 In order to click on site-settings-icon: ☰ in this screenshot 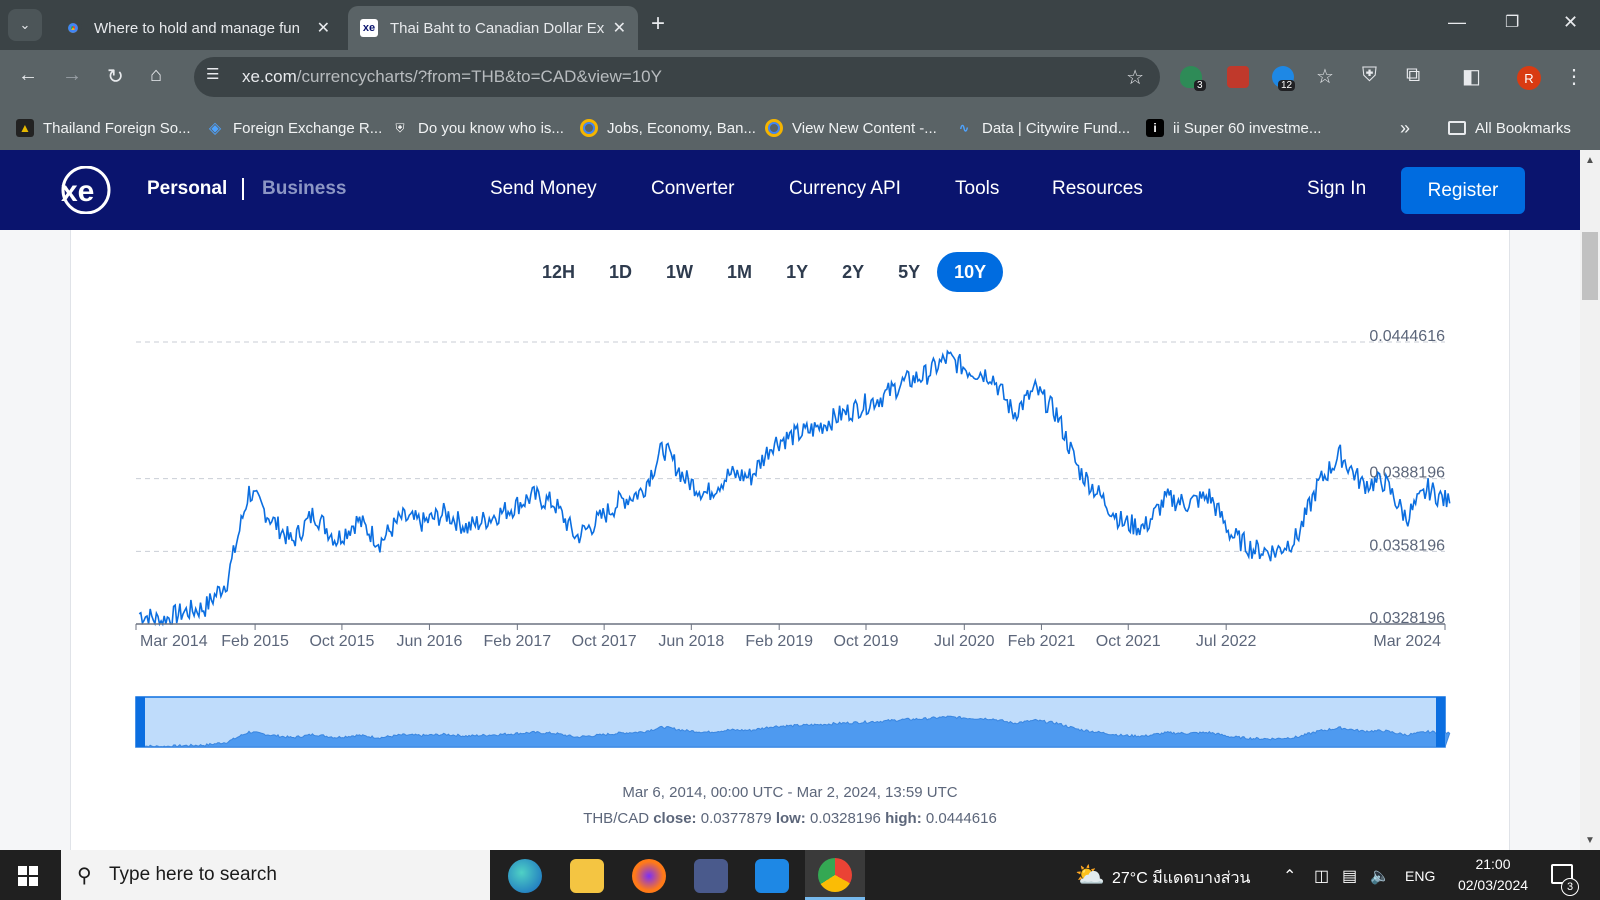, I will do `click(213, 74)`.